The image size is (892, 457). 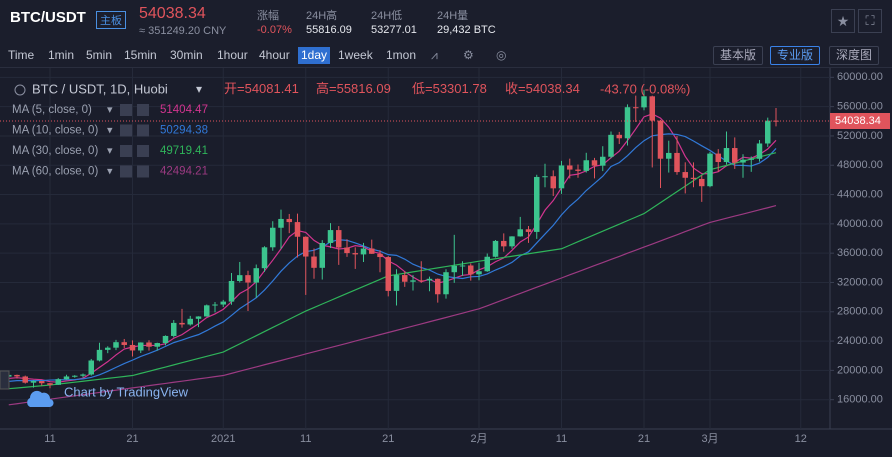 What do you see at coordinates (434, 55) in the screenshot?
I see `indicator-icon: ⩘` at bounding box center [434, 55].